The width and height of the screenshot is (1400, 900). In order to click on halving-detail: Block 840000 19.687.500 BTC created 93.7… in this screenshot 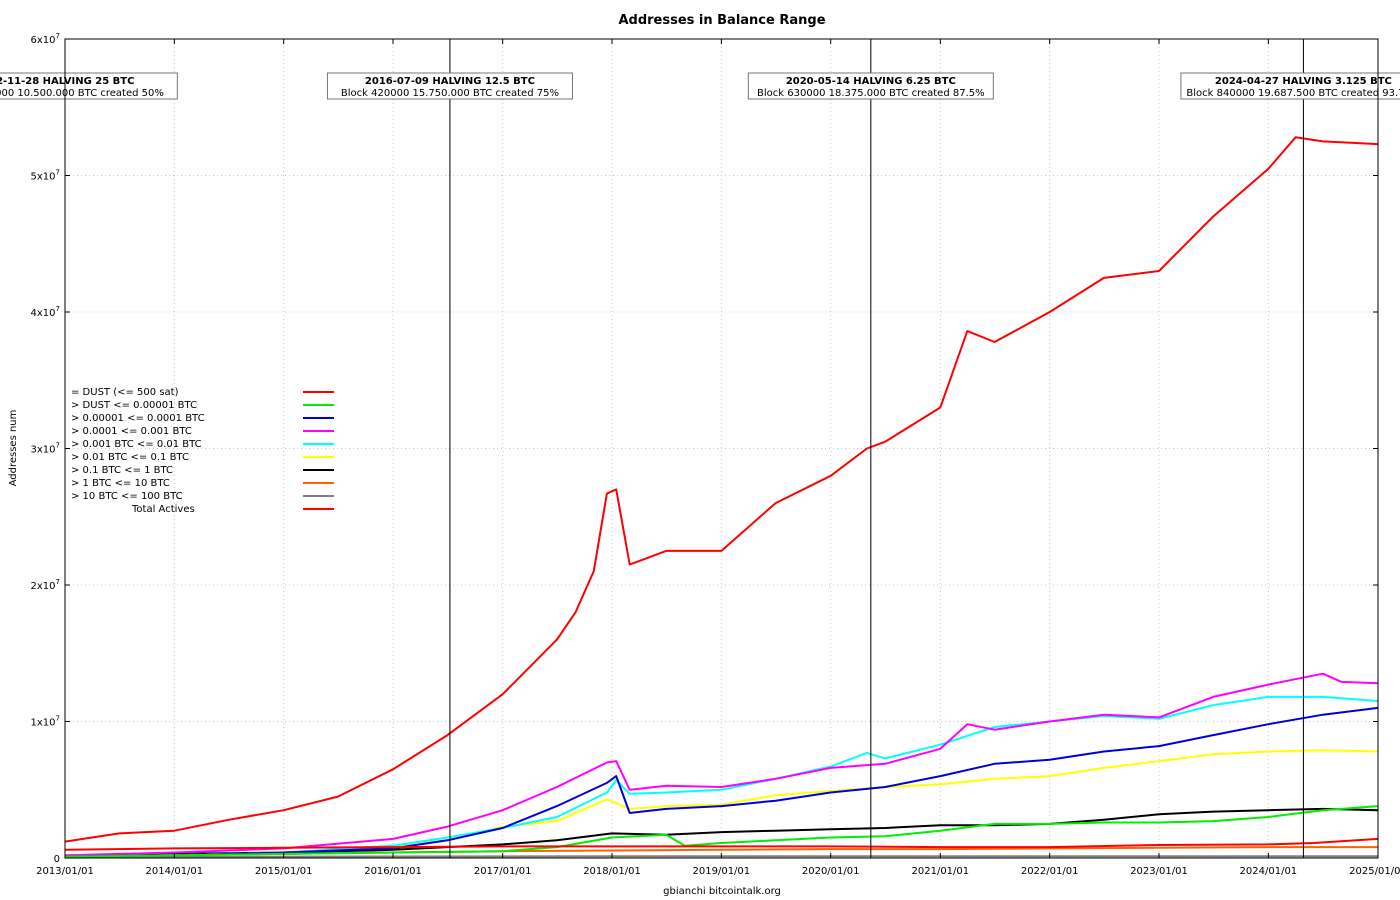, I will do `click(1293, 93)`.